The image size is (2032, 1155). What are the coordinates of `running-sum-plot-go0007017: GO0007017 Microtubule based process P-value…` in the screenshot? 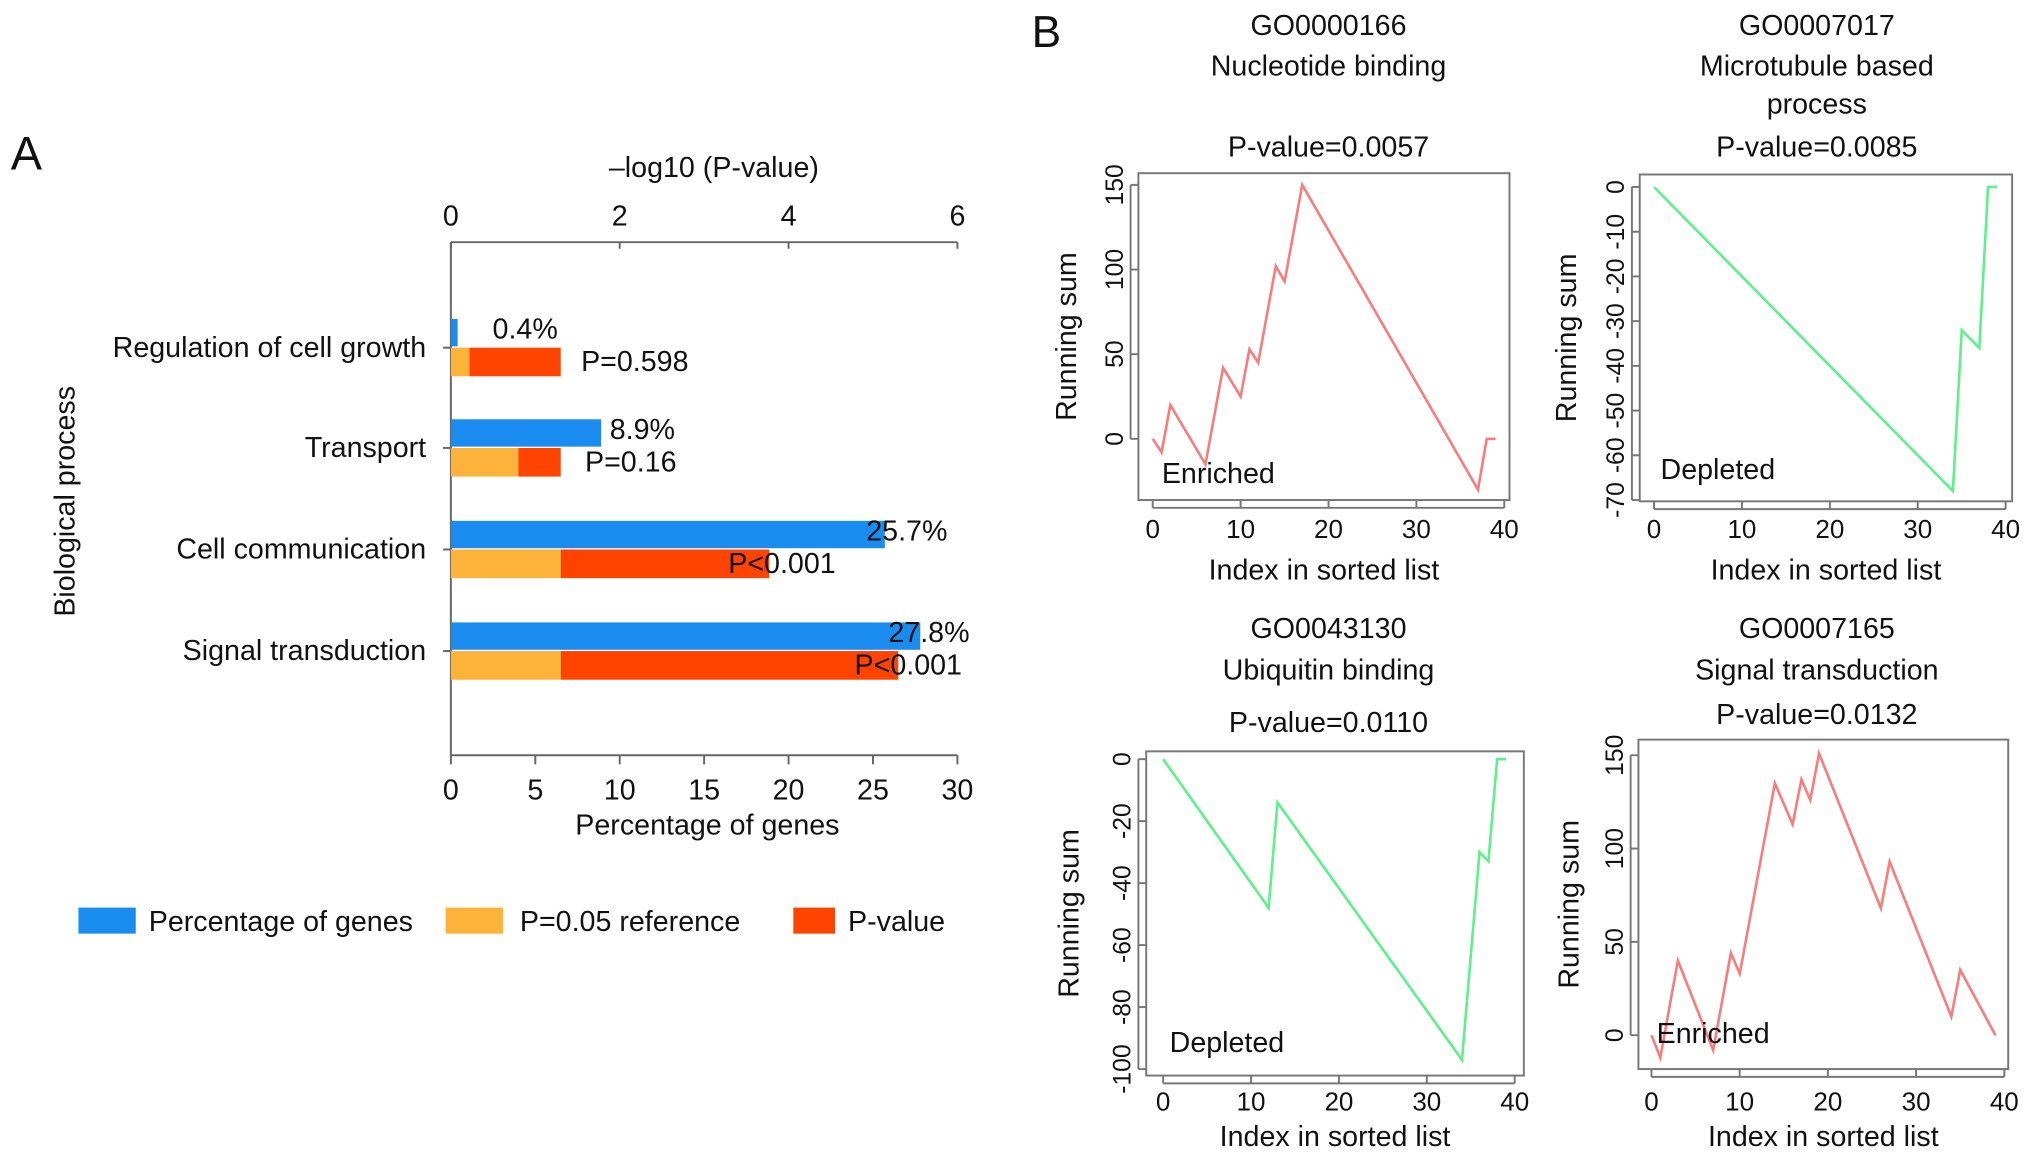 It's located at (1785, 298).